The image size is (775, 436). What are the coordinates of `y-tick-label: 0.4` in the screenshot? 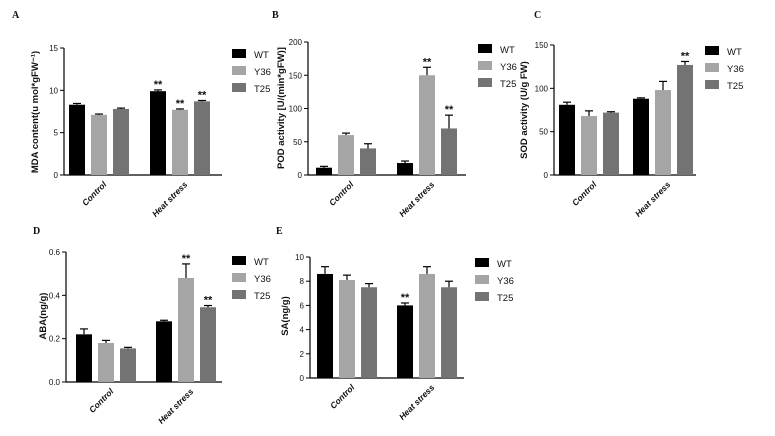 It's located at (55, 295).